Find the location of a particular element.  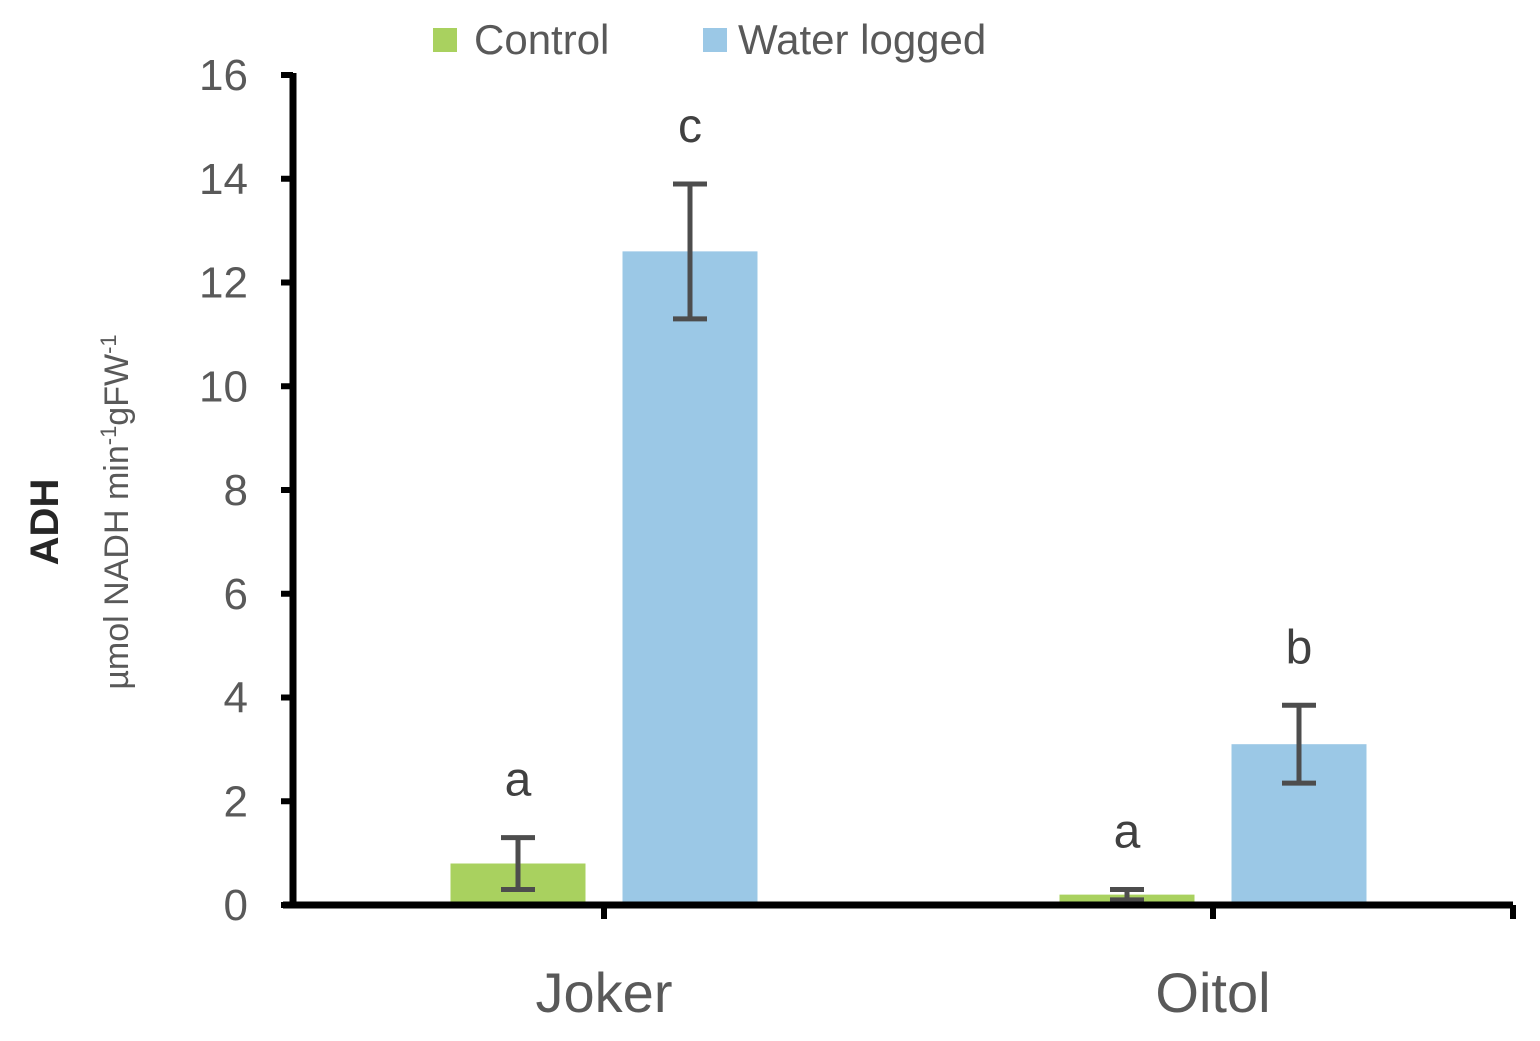

y-tick-label-0: 0 is located at coordinates (236, 905).